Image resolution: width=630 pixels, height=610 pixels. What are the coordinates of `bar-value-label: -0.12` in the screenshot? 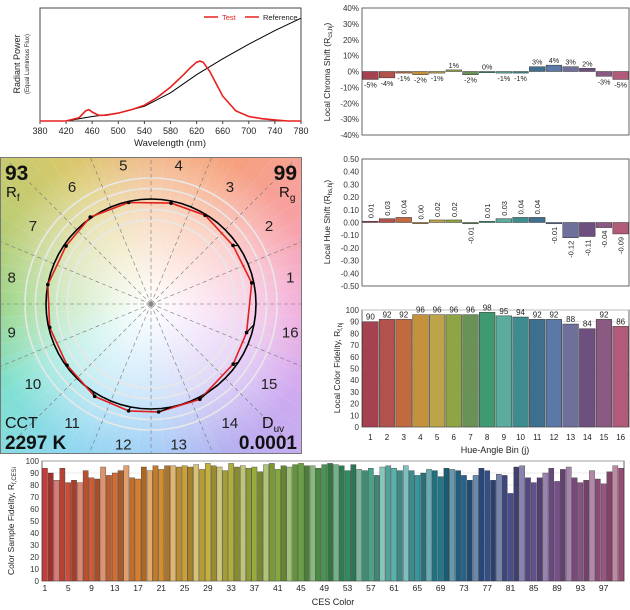 It's located at (571, 249).